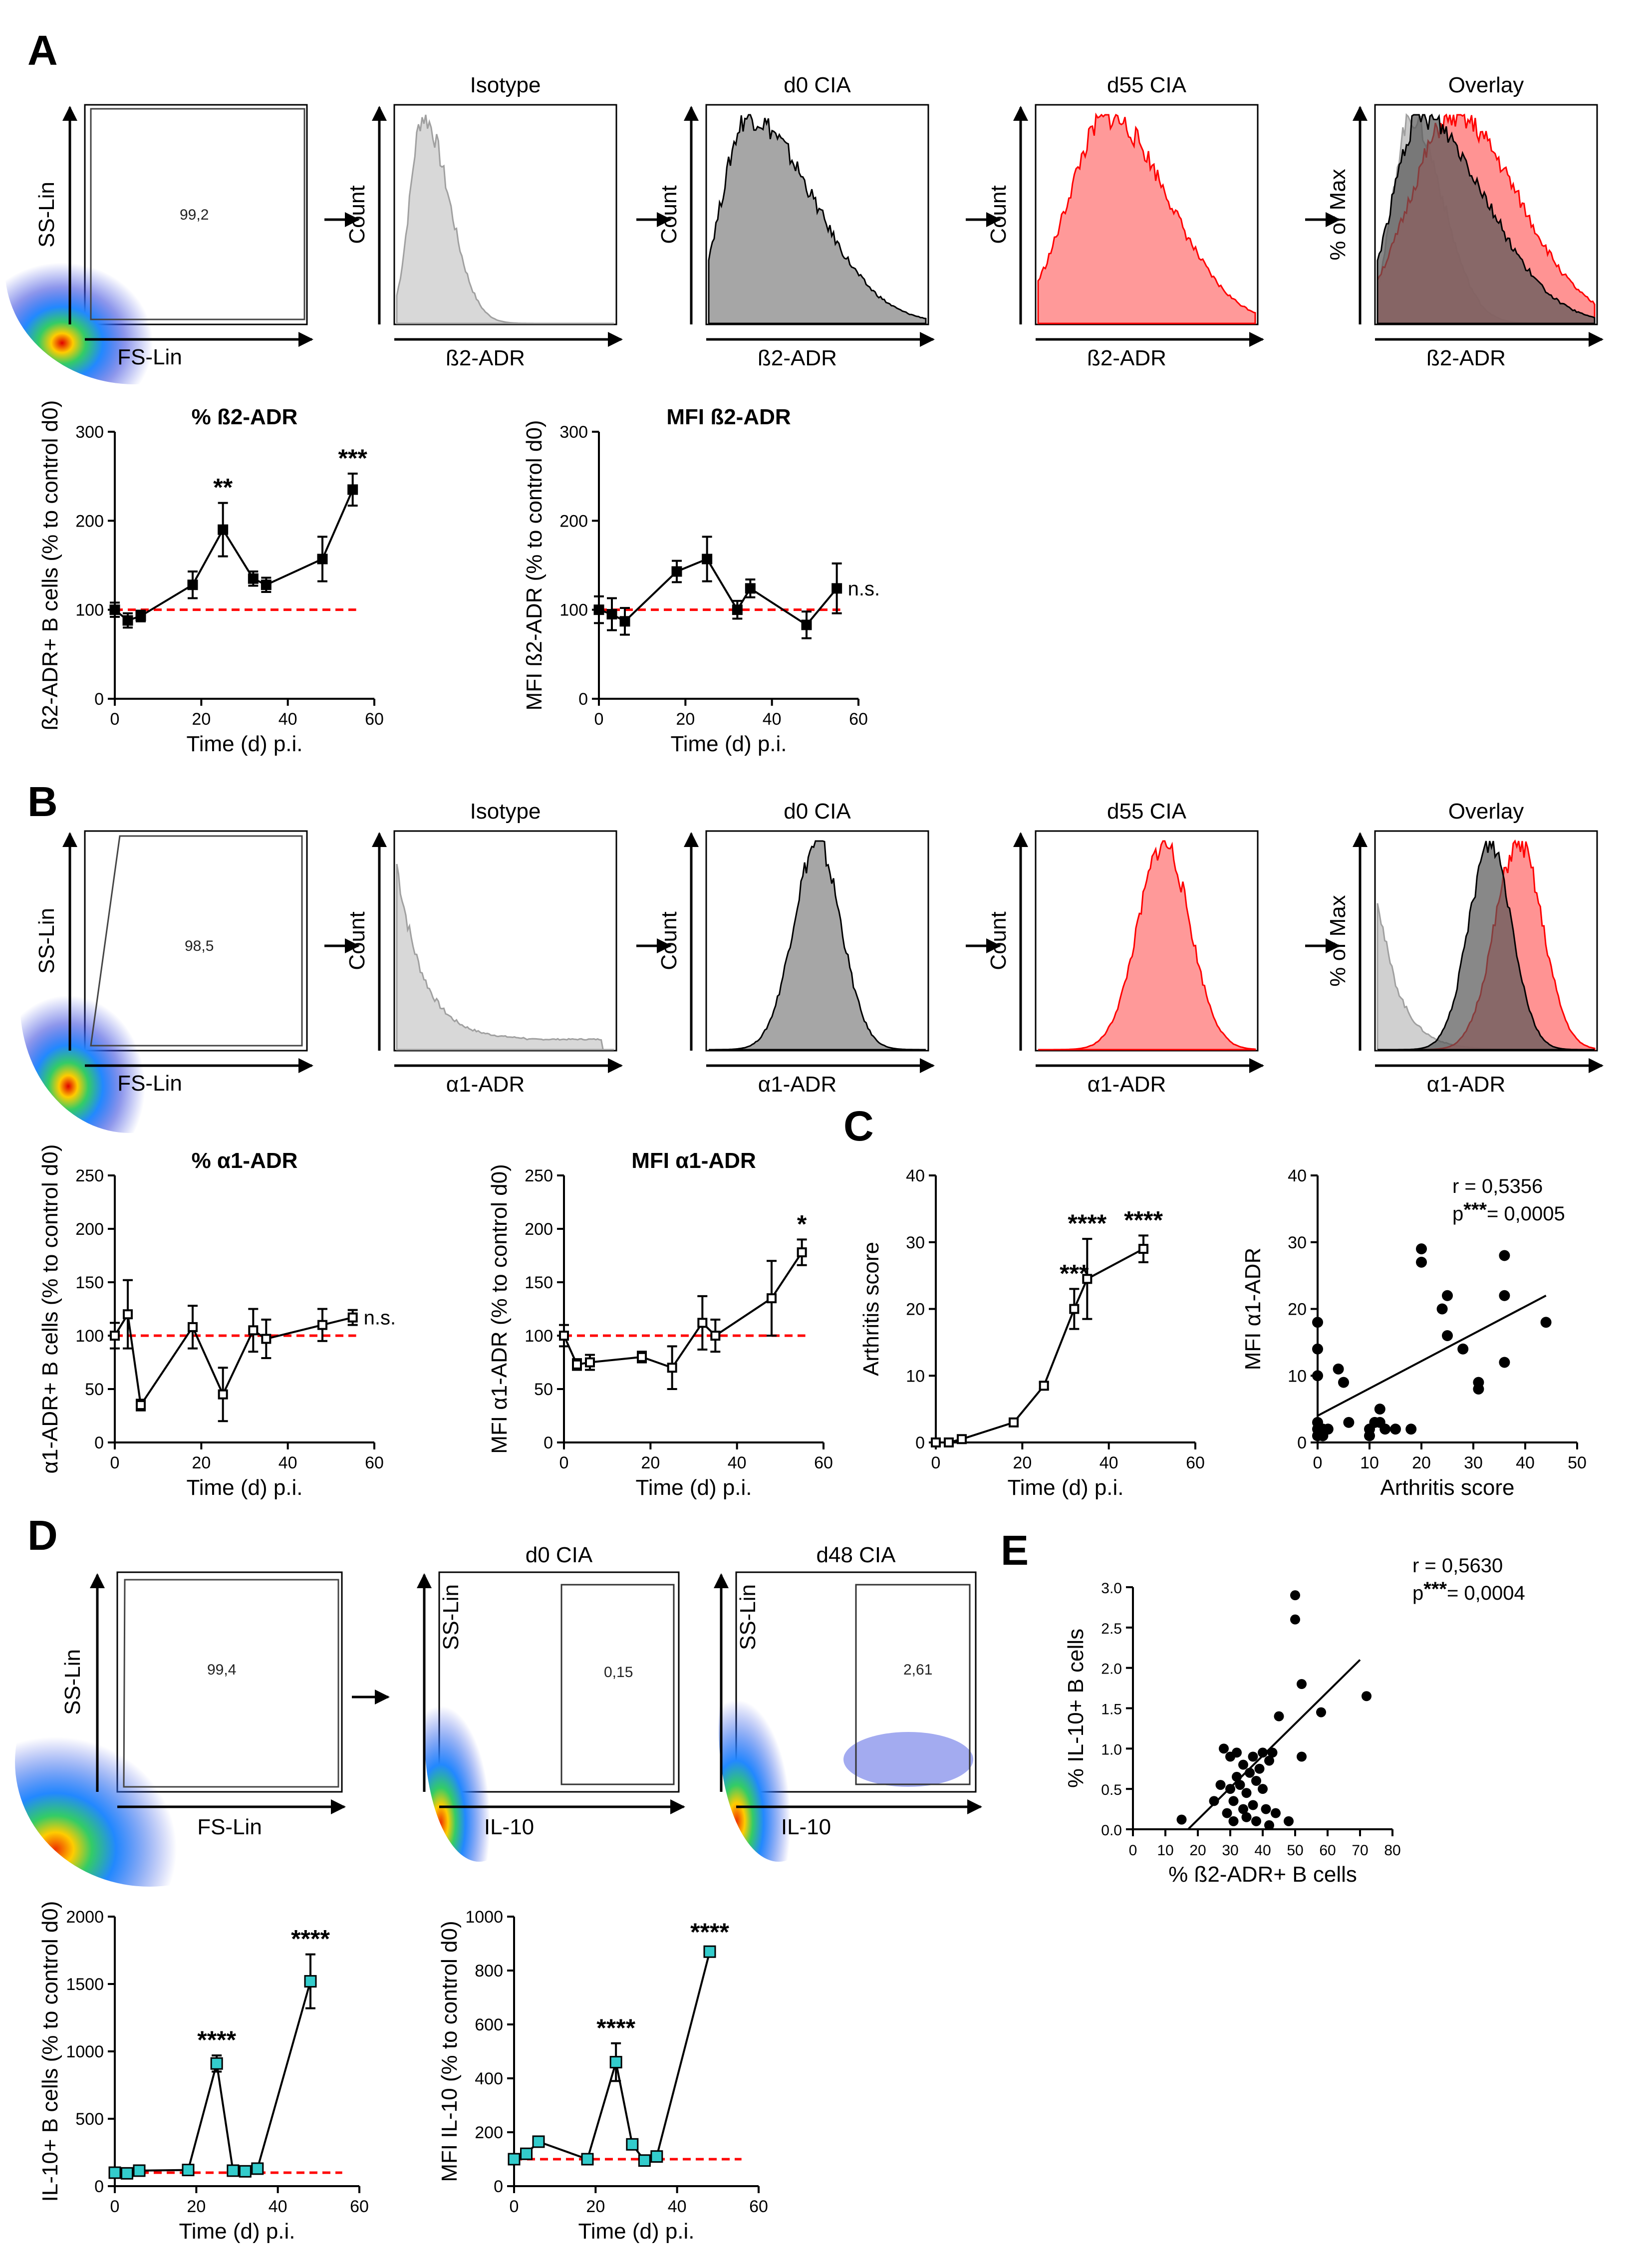 Image resolution: width=1650 pixels, height=2268 pixels. What do you see at coordinates (1147, 85) in the screenshot?
I see `histogram-title: d55 CIA` at bounding box center [1147, 85].